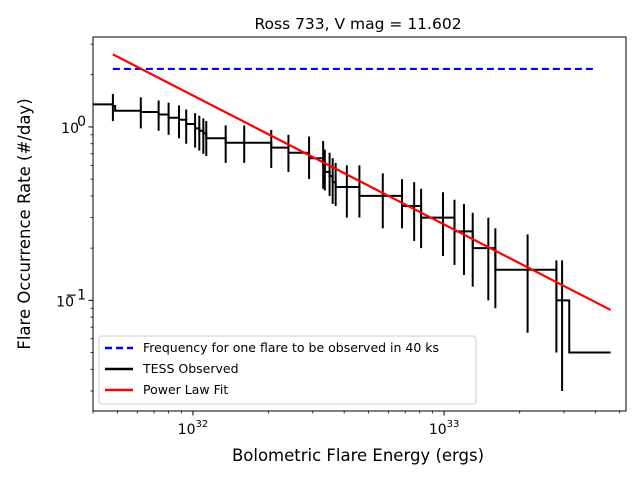 The image size is (640, 480). What do you see at coordinates (185, 389) in the screenshot?
I see `legend-label-powerlaw: Power Law Fit` at bounding box center [185, 389].